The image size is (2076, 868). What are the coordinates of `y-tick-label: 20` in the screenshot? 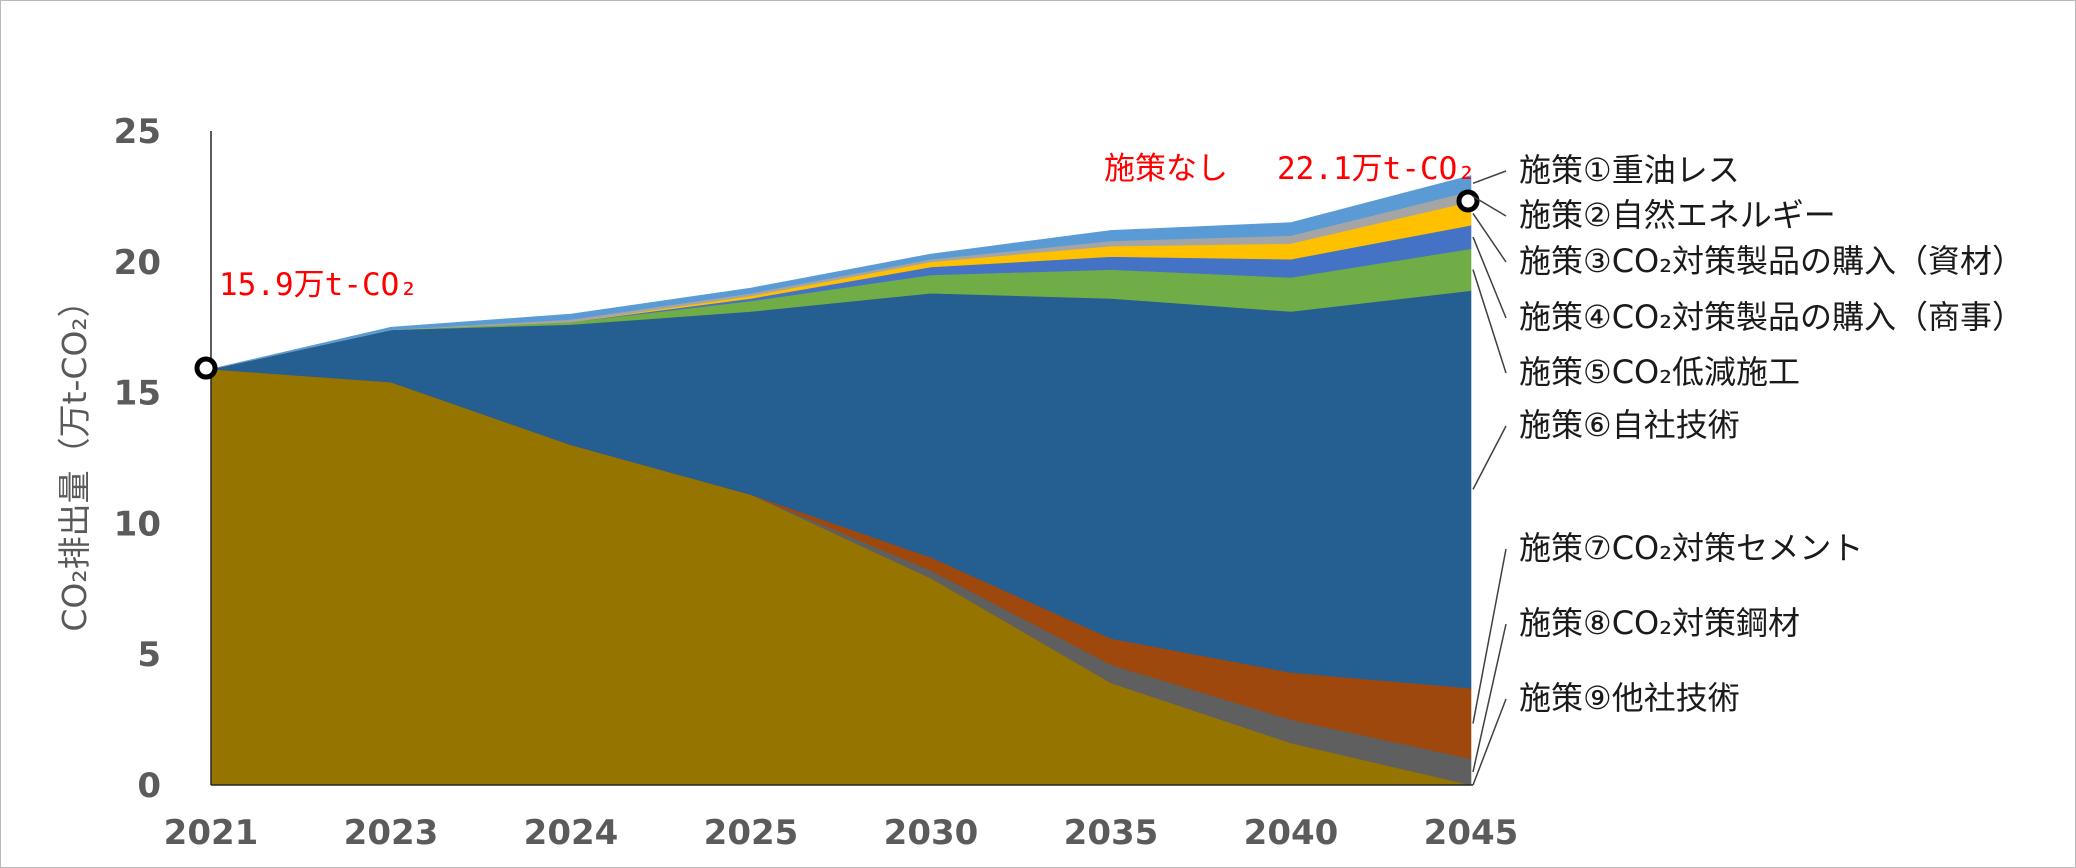 It's located at (137, 263).